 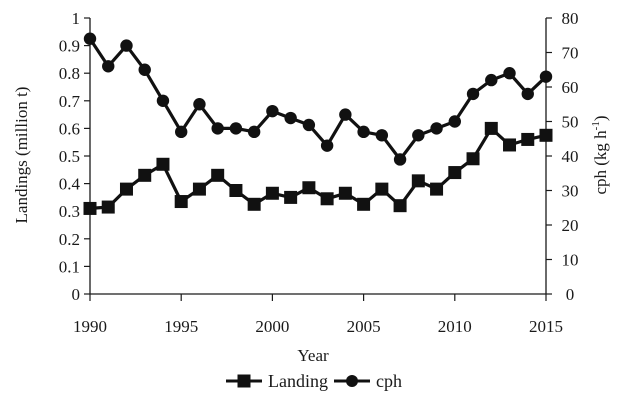 What do you see at coordinates (69, 156) in the screenshot?
I see `y-left-tick-label: 0.5` at bounding box center [69, 156].